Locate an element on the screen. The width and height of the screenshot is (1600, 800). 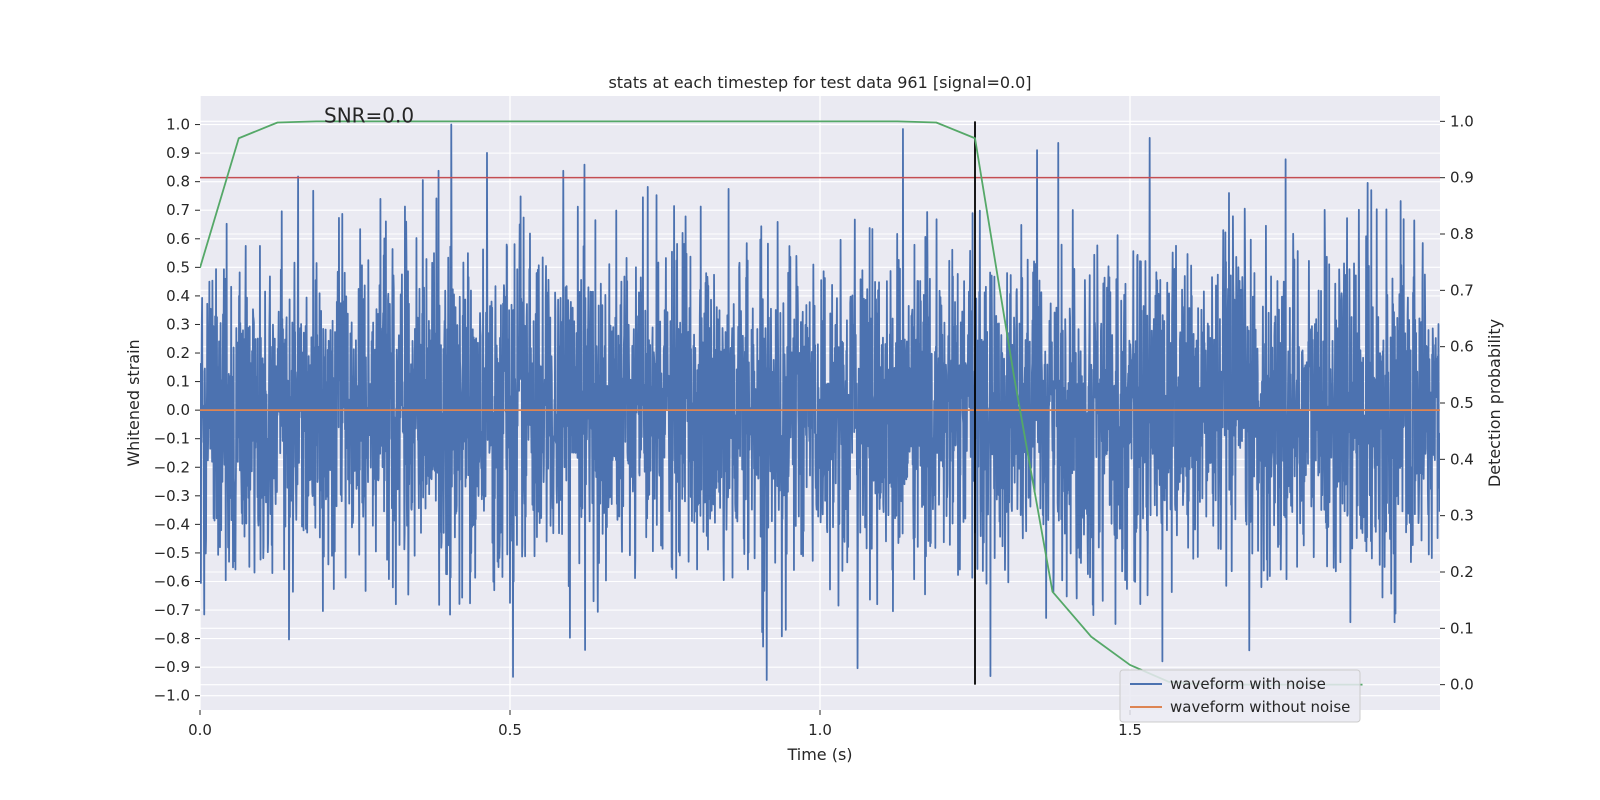
y-tick-label-19: 0.9 is located at coordinates (178, 153).